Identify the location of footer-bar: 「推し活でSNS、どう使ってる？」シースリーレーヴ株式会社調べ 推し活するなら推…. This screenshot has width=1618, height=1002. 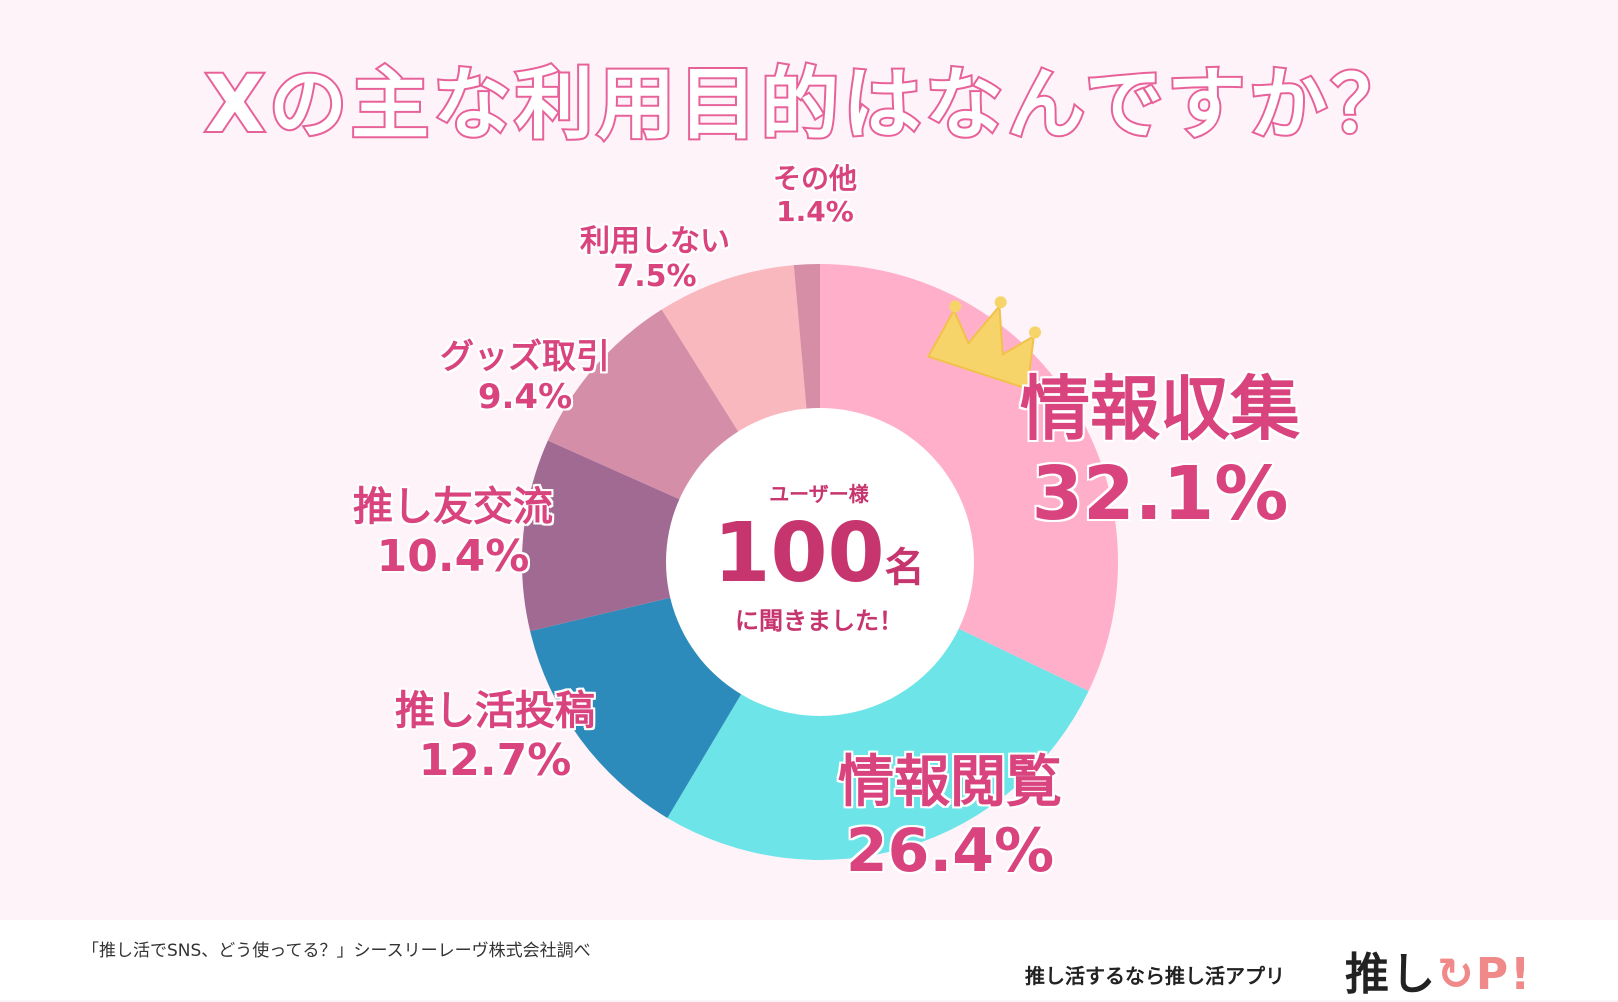
(809, 960).